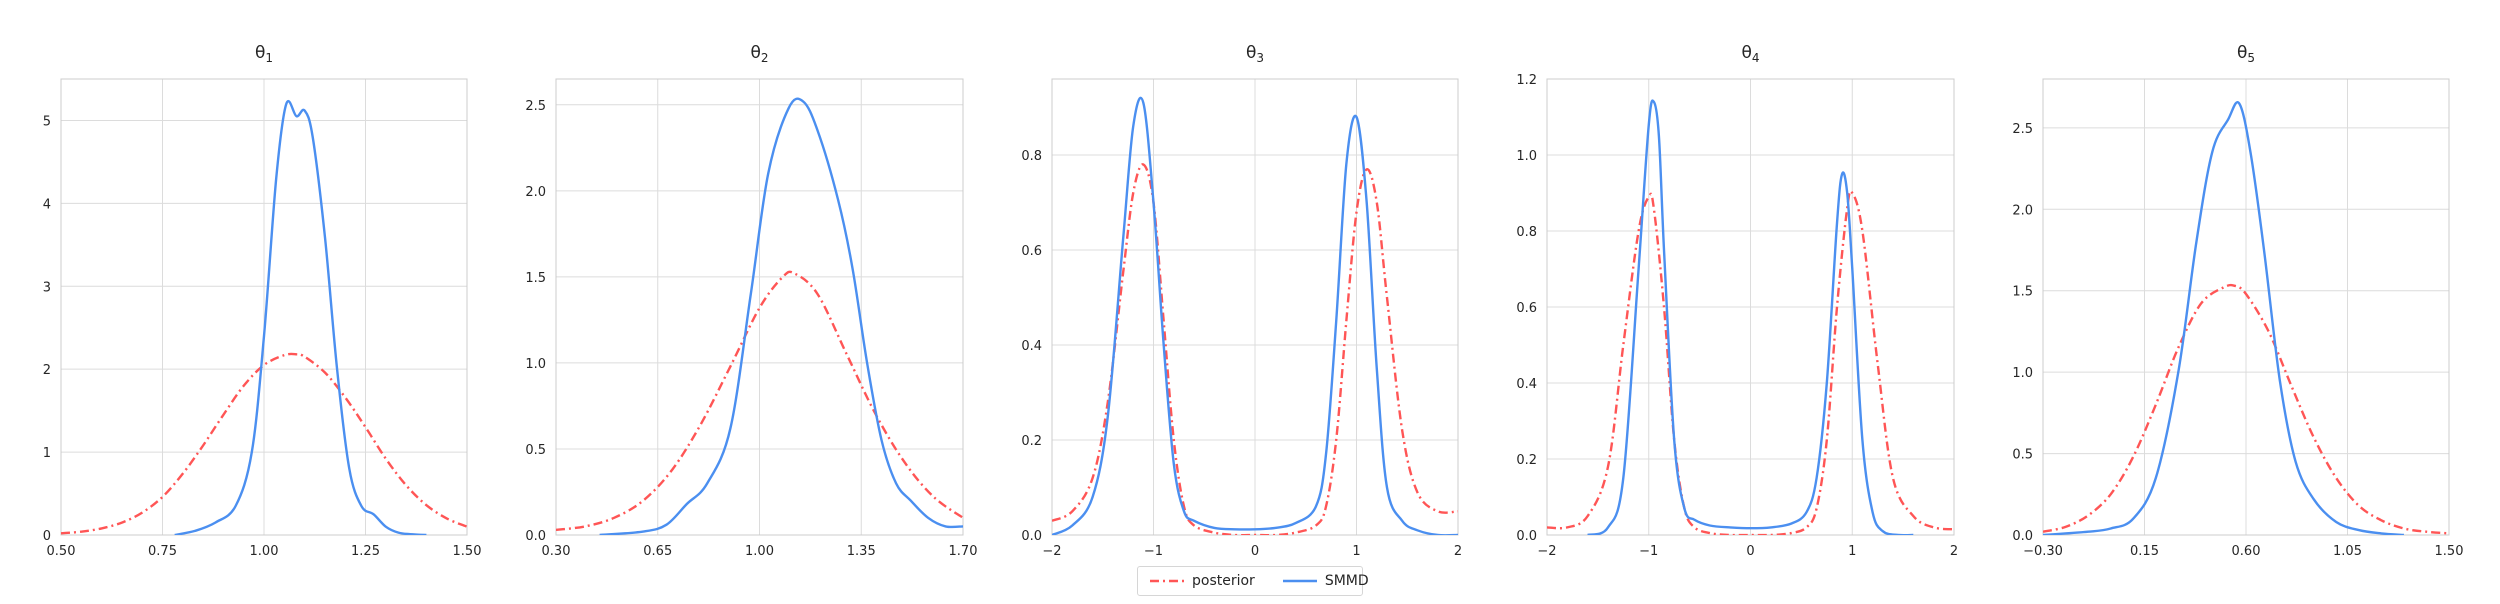 Image resolution: width=2500 pixels, height=604 pixels. I want to click on legend-swatch-smmd, so click(1299, 581).